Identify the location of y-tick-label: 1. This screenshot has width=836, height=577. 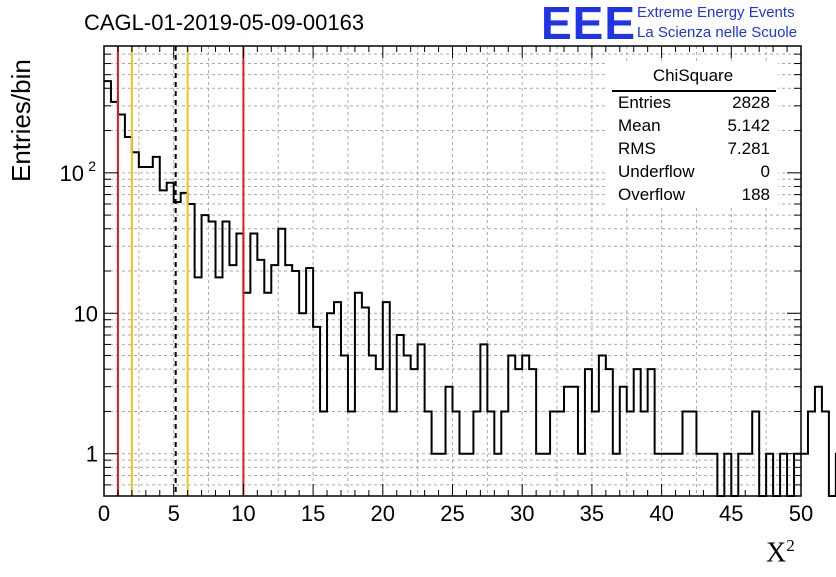
(92, 454).